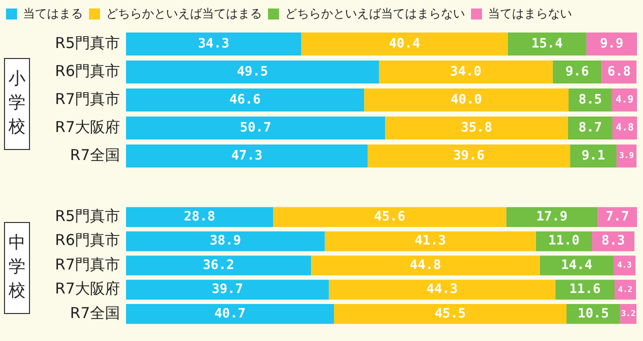  I want to click on data-label: 34.0, so click(466, 72).